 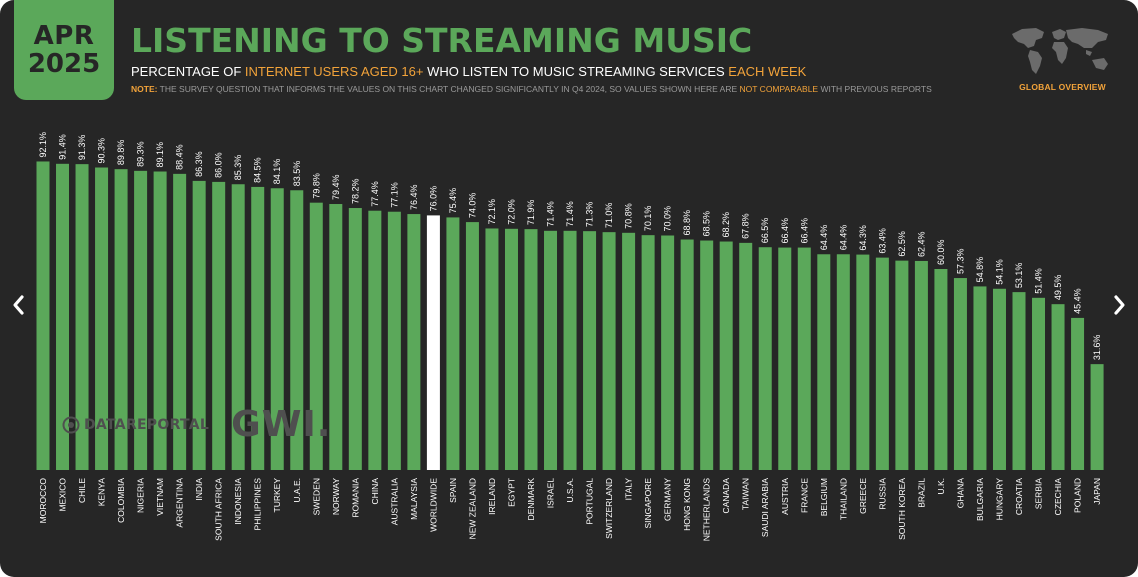 What do you see at coordinates (668, 499) in the screenshot?
I see `category-label: GERMANY` at bounding box center [668, 499].